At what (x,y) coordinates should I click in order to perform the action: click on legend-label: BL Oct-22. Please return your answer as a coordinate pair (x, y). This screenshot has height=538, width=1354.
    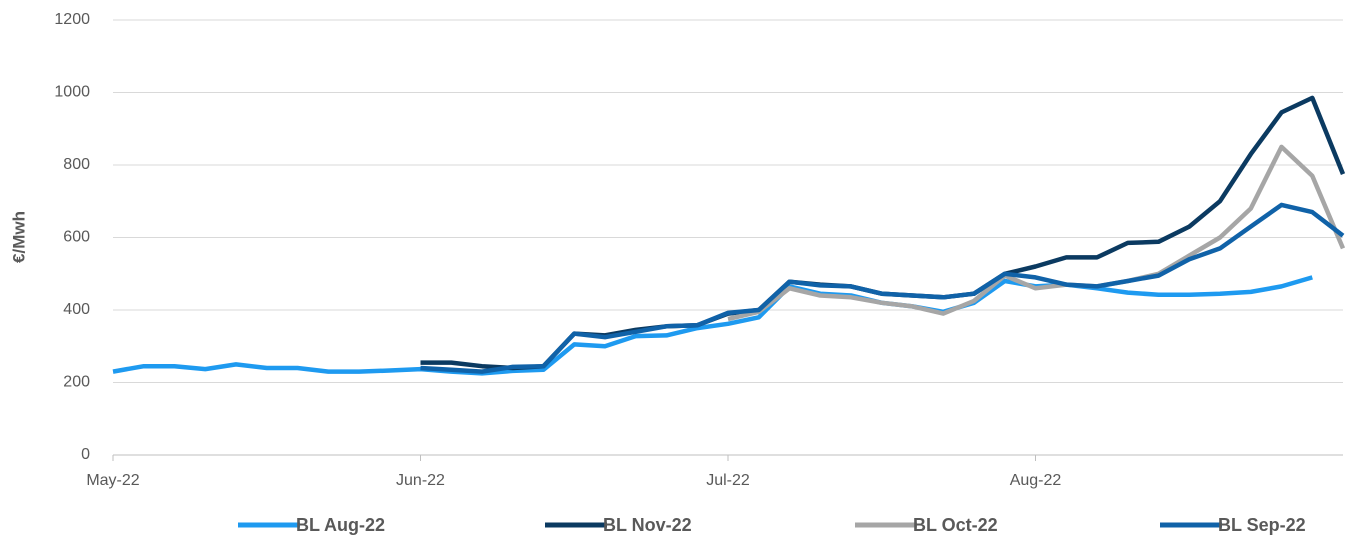
    Looking at the image, I should click on (955, 525).